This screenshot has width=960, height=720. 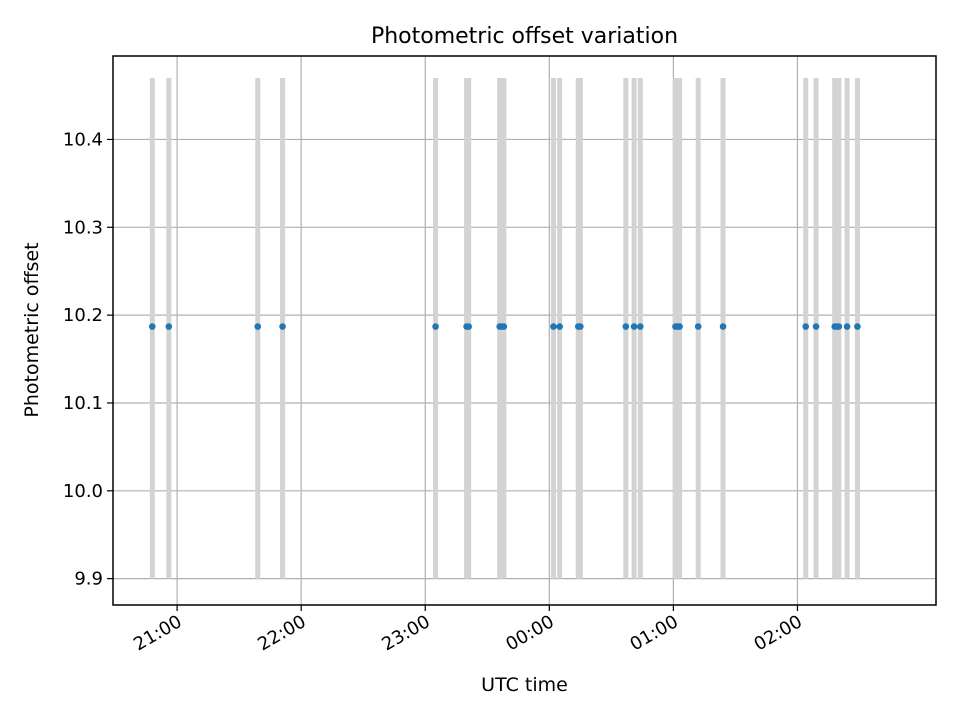 What do you see at coordinates (88, 359) in the screenshot?
I see `y-axis-ticks: 9.9 10.0 10.1 10.2 10.3 10.4` at bounding box center [88, 359].